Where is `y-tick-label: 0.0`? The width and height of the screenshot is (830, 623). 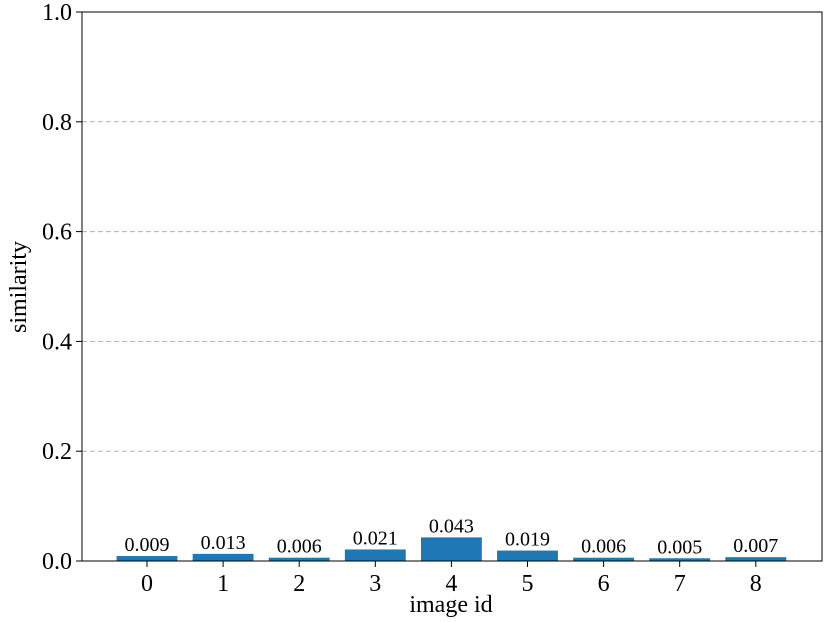
y-tick-label: 0.0 is located at coordinates (57, 562).